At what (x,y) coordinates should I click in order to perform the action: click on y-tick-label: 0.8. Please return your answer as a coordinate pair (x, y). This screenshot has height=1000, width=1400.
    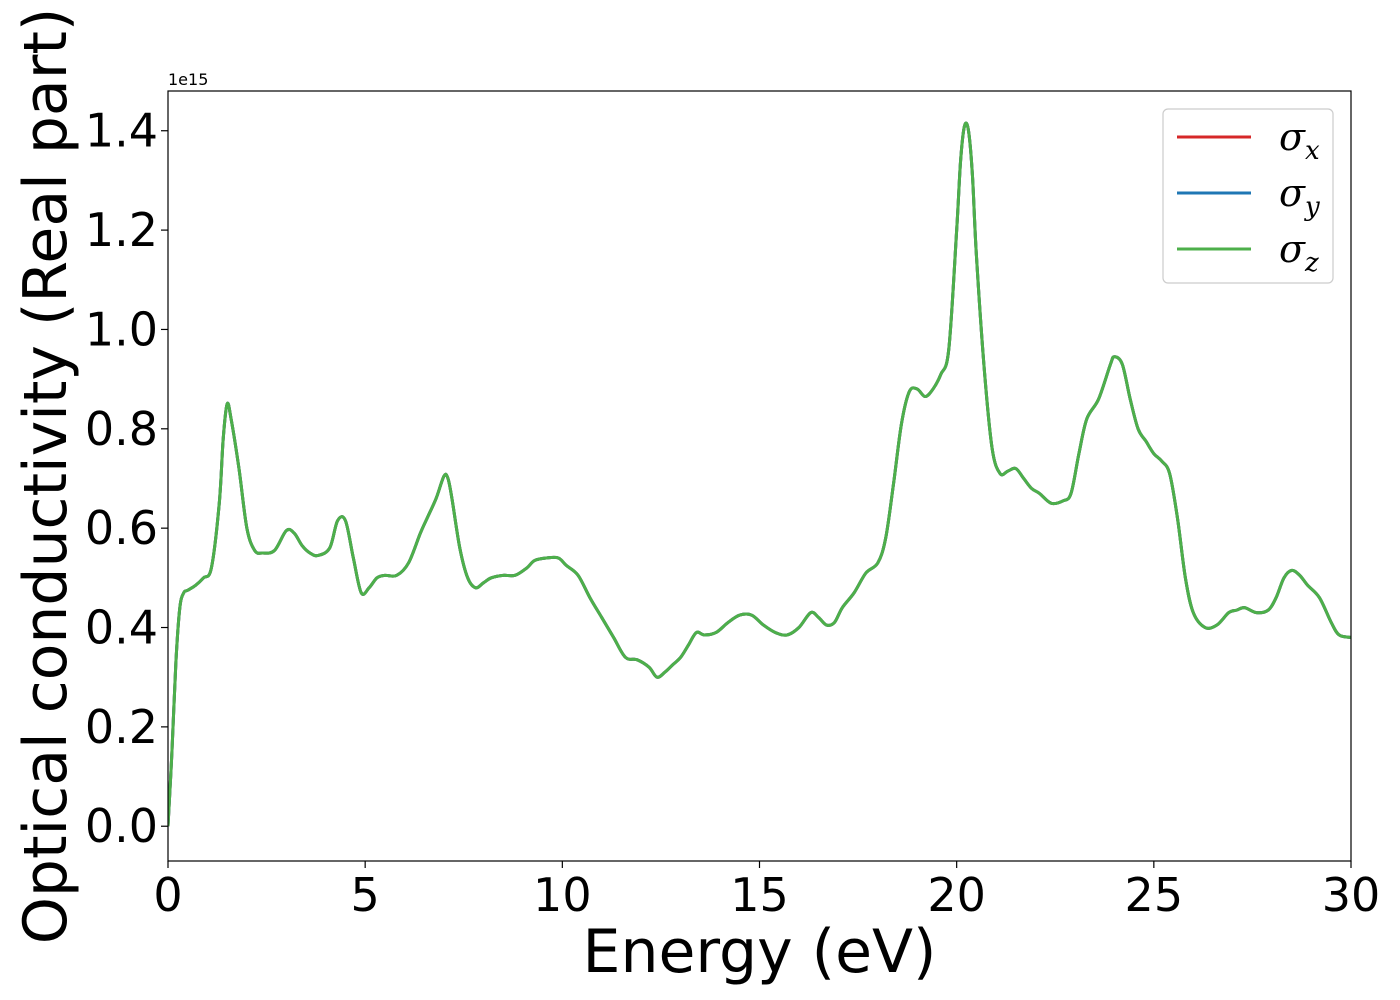
    Looking at the image, I should click on (121, 429).